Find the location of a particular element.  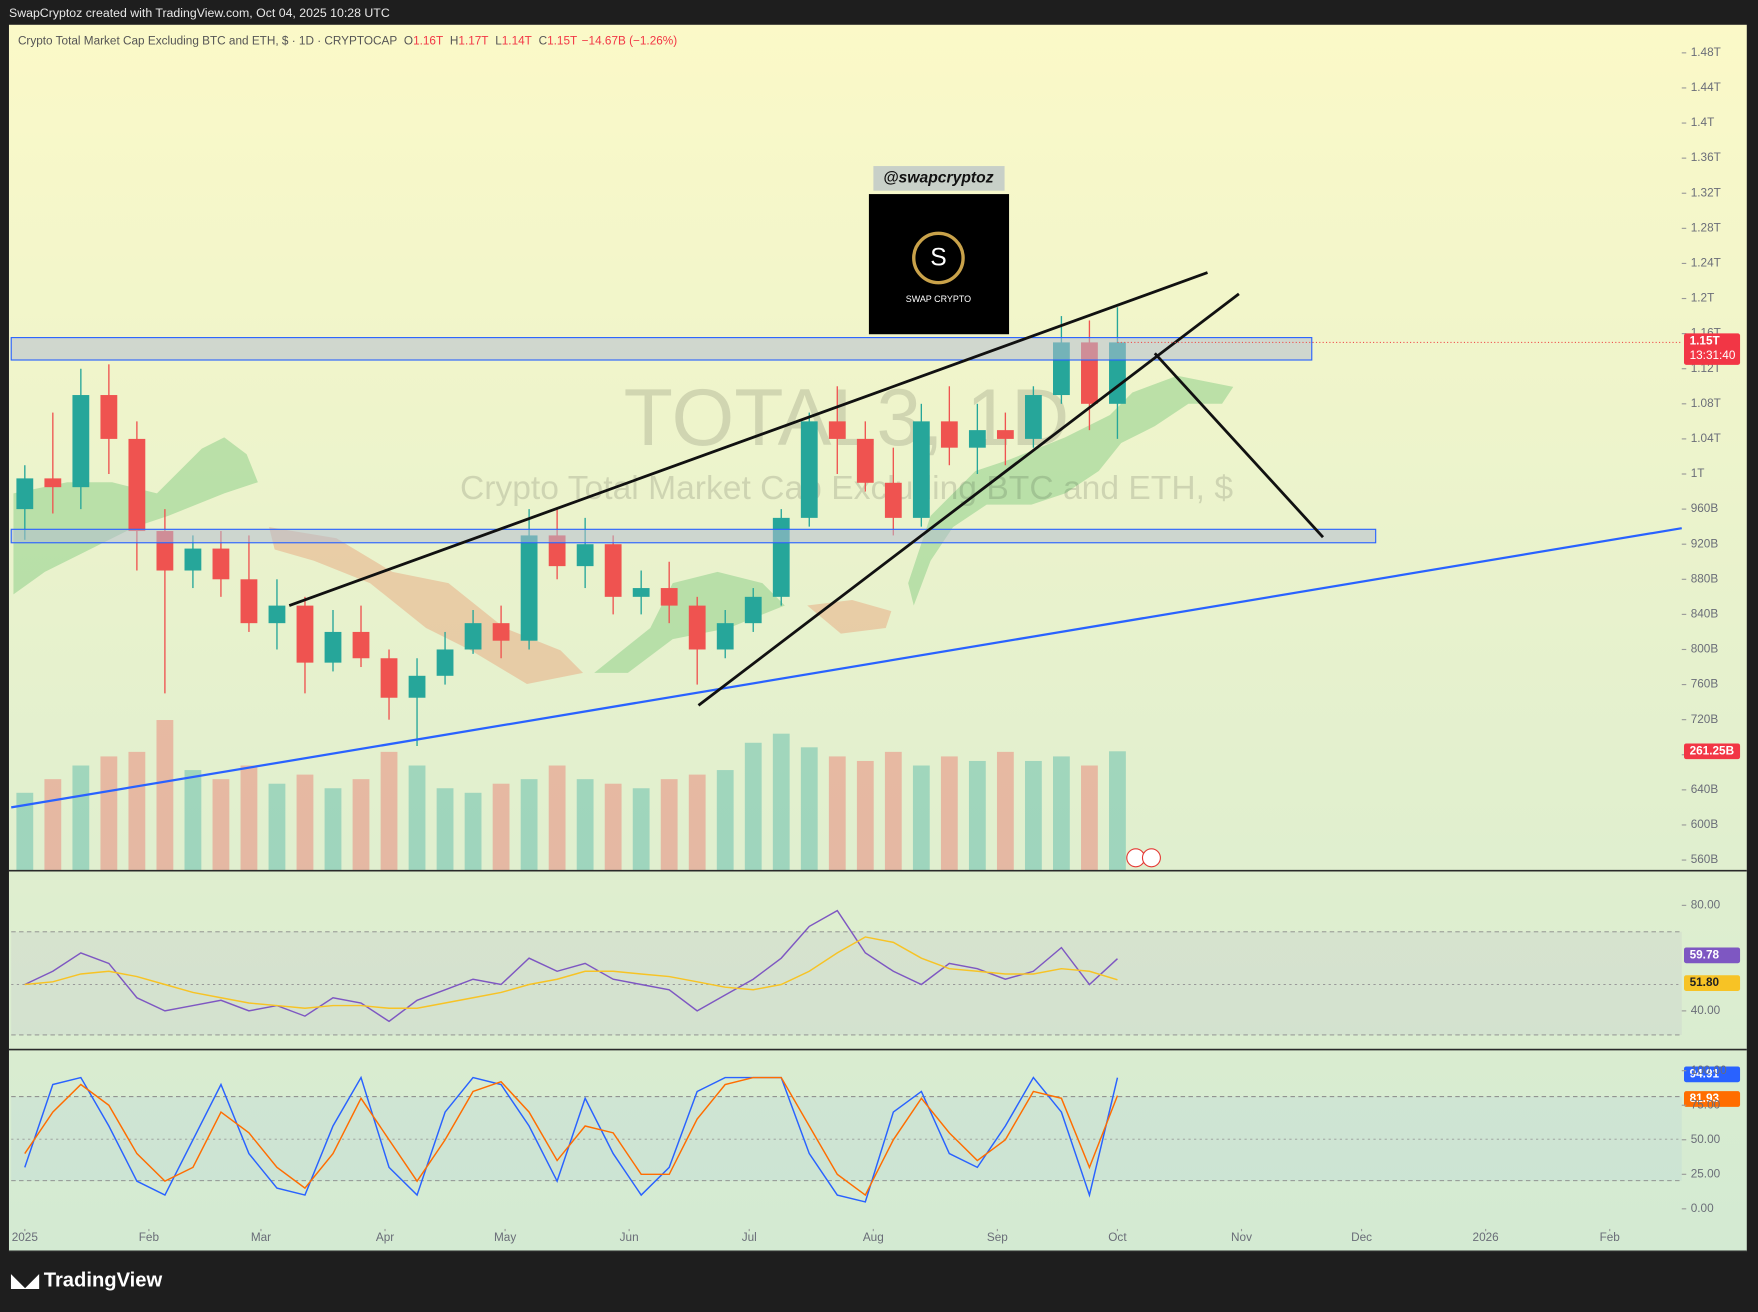

y-tick-label: 960B is located at coordinates (1705, 508).